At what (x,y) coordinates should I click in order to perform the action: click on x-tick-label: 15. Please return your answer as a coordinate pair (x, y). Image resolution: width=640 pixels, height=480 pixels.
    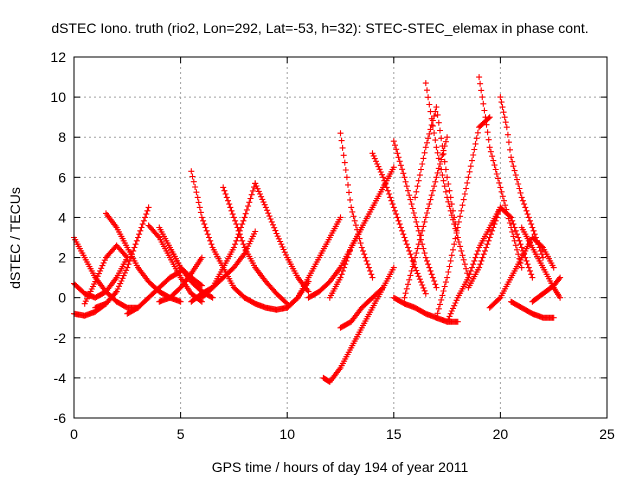
    Looking at the image, I should click on (394, 434).